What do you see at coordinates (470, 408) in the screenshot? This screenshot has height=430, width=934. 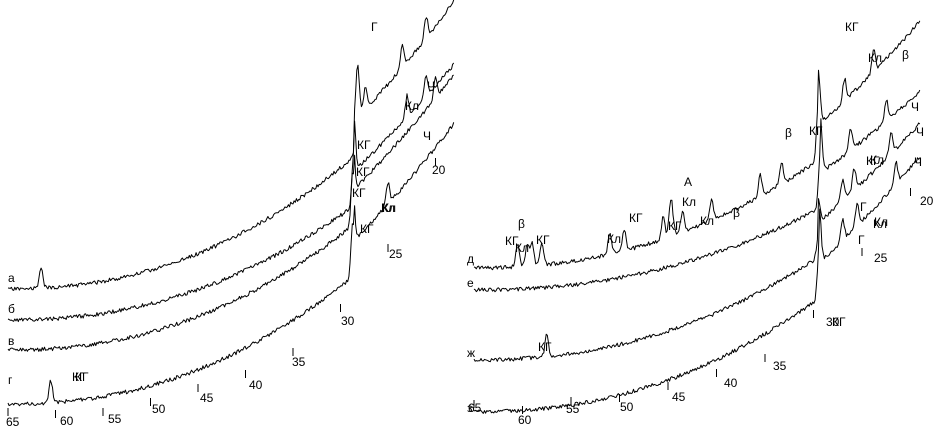 I see `series-label: з` at bounding box center [470, 408].